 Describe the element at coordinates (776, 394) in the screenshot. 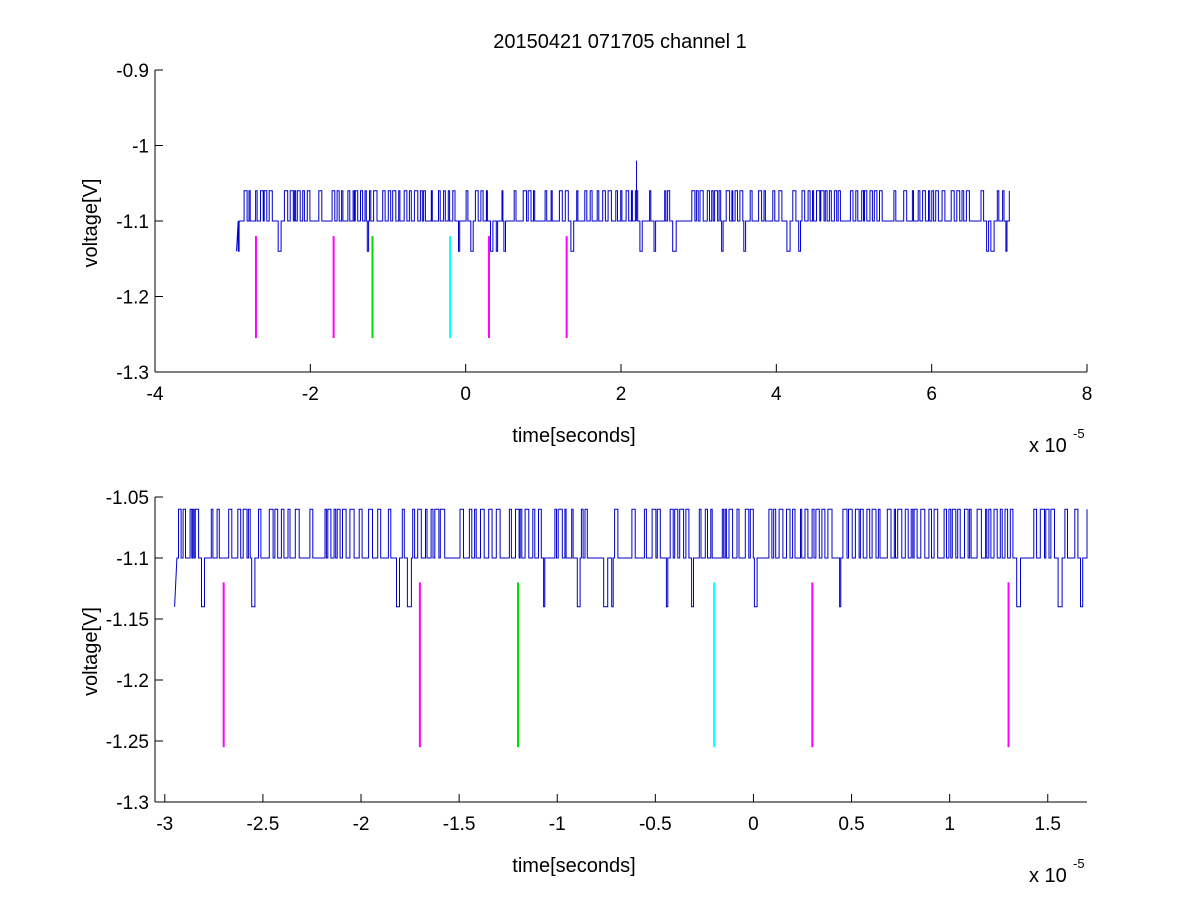

I see `x-tick-label: 4` at that location.